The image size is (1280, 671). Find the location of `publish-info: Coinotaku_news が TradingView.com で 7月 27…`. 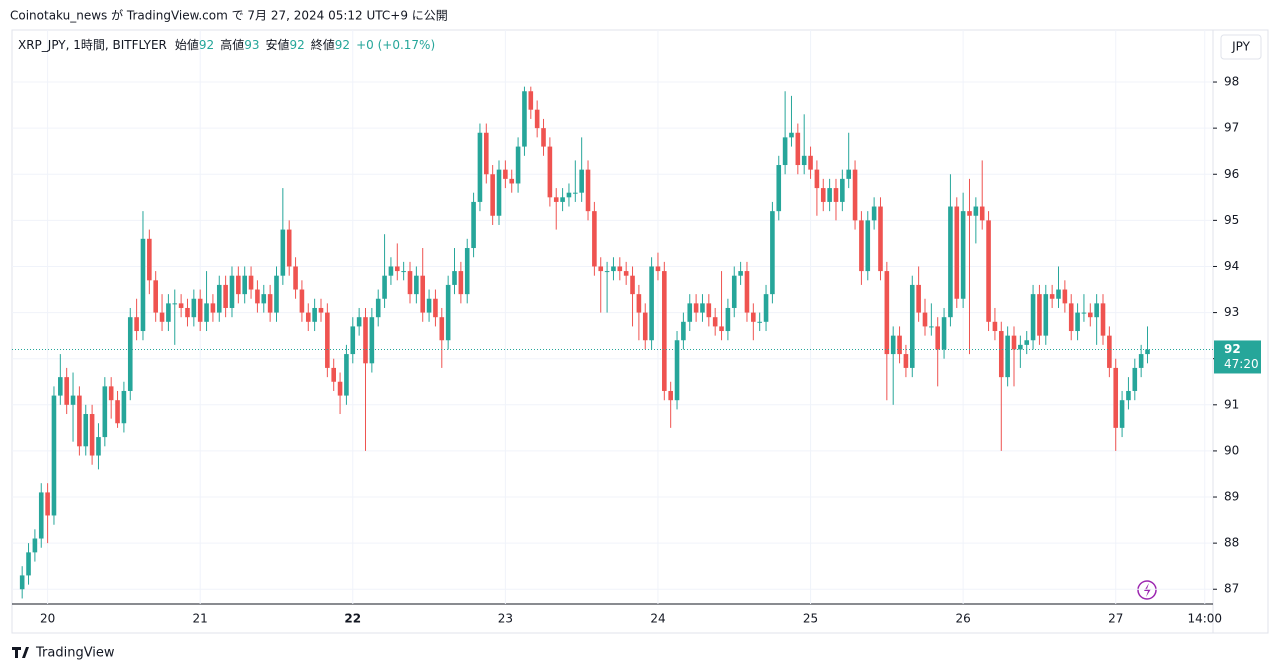

publish-info: Coinotaku_news が TradingView.com で 7月 27… is located at coordinates (229, 15).